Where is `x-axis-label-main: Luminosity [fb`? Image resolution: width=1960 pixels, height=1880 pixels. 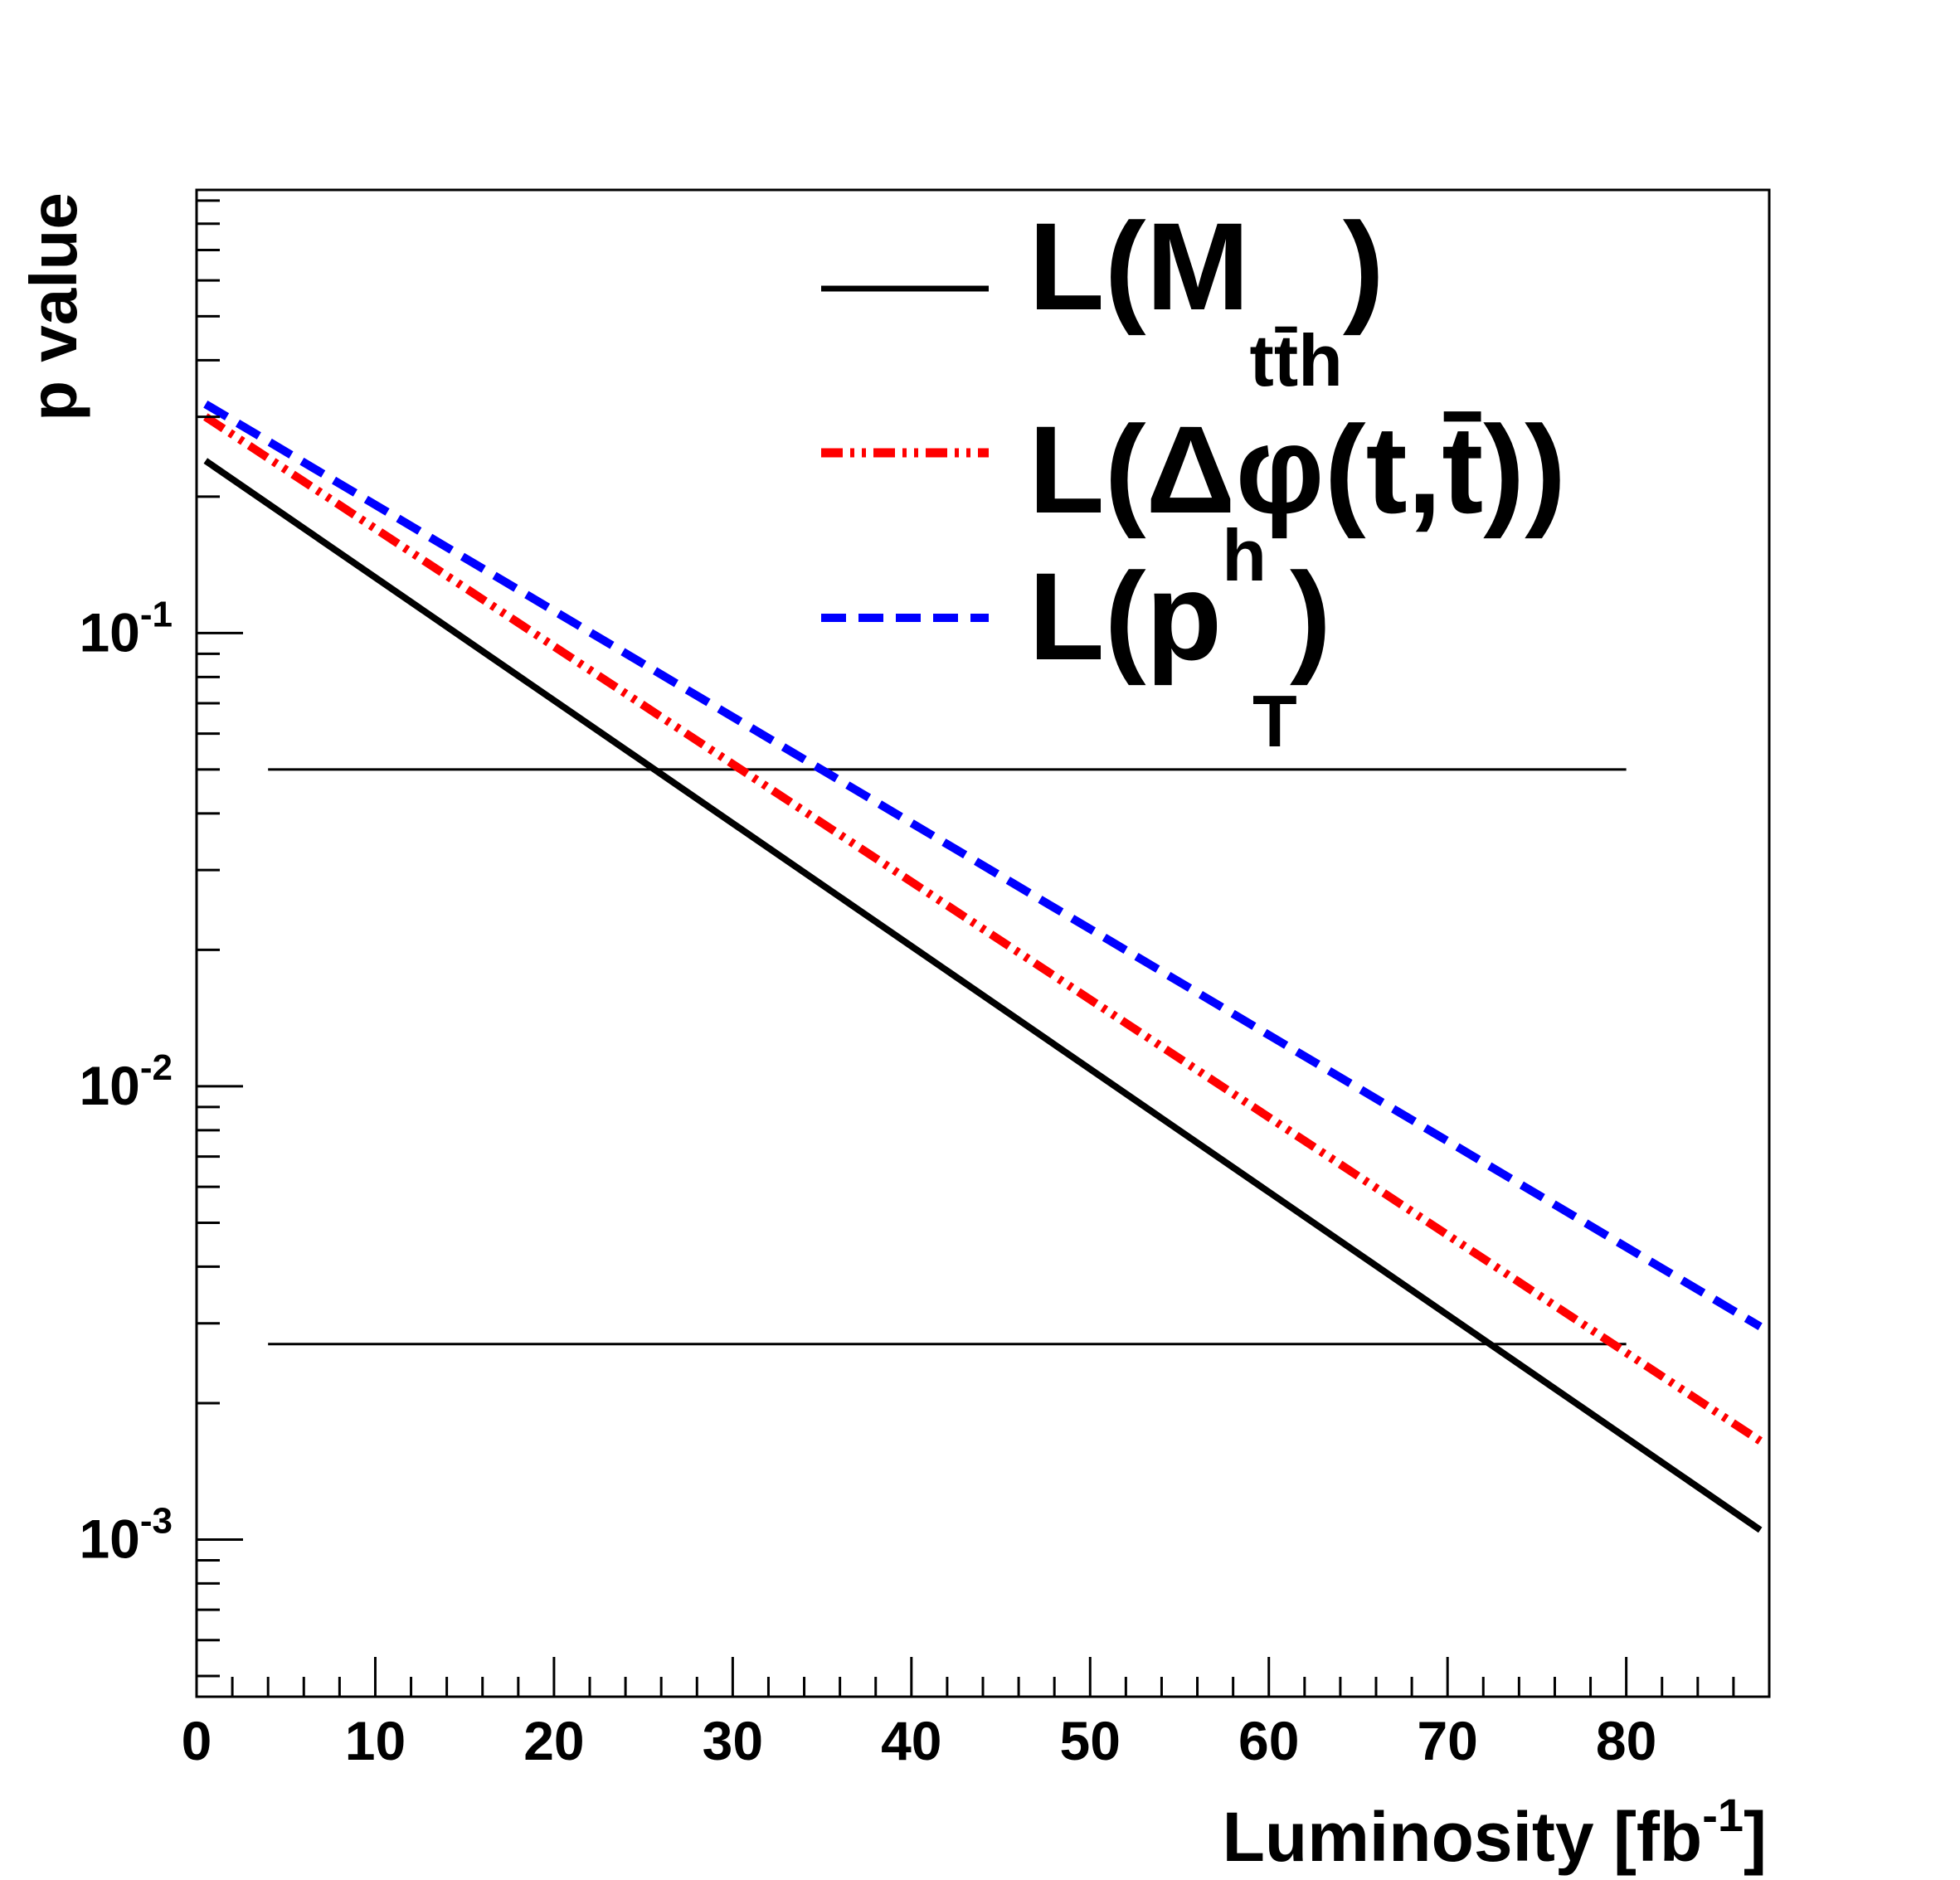
x-axis-label-main: Luminosity [fb is located at coordinates (1463, 1837).